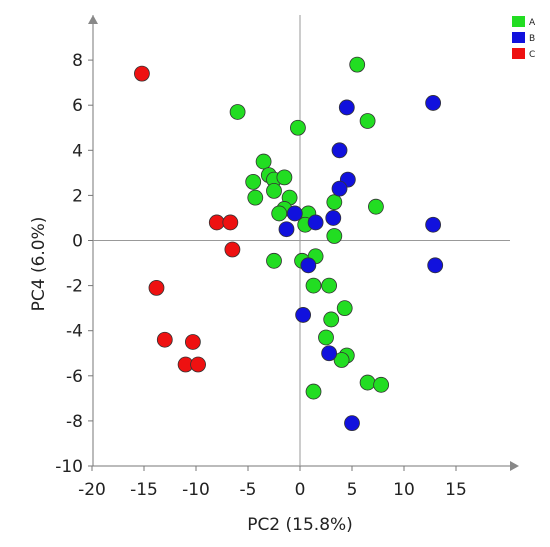 The image size is (550, 547). Describe the element at coordinates (404, 490) in the screenshot. I see `x-tick-label: 10` at that location.